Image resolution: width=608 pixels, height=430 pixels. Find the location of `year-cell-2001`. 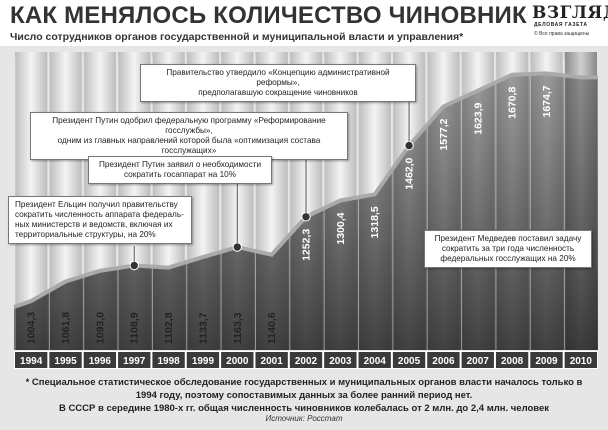

year-cell-2001 is located at coordinates (271, 360).